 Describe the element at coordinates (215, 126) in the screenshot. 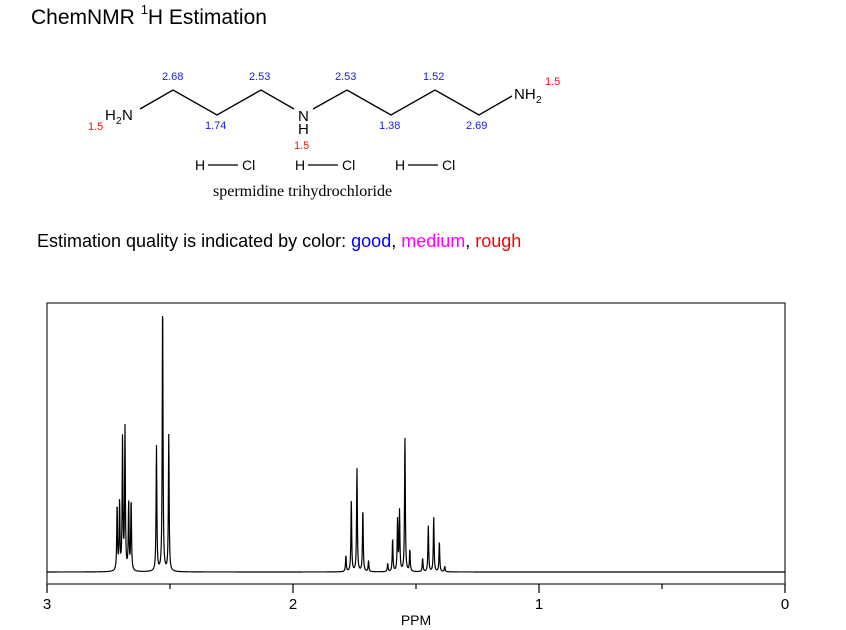

I see `shift-label: 1.74` at that location.